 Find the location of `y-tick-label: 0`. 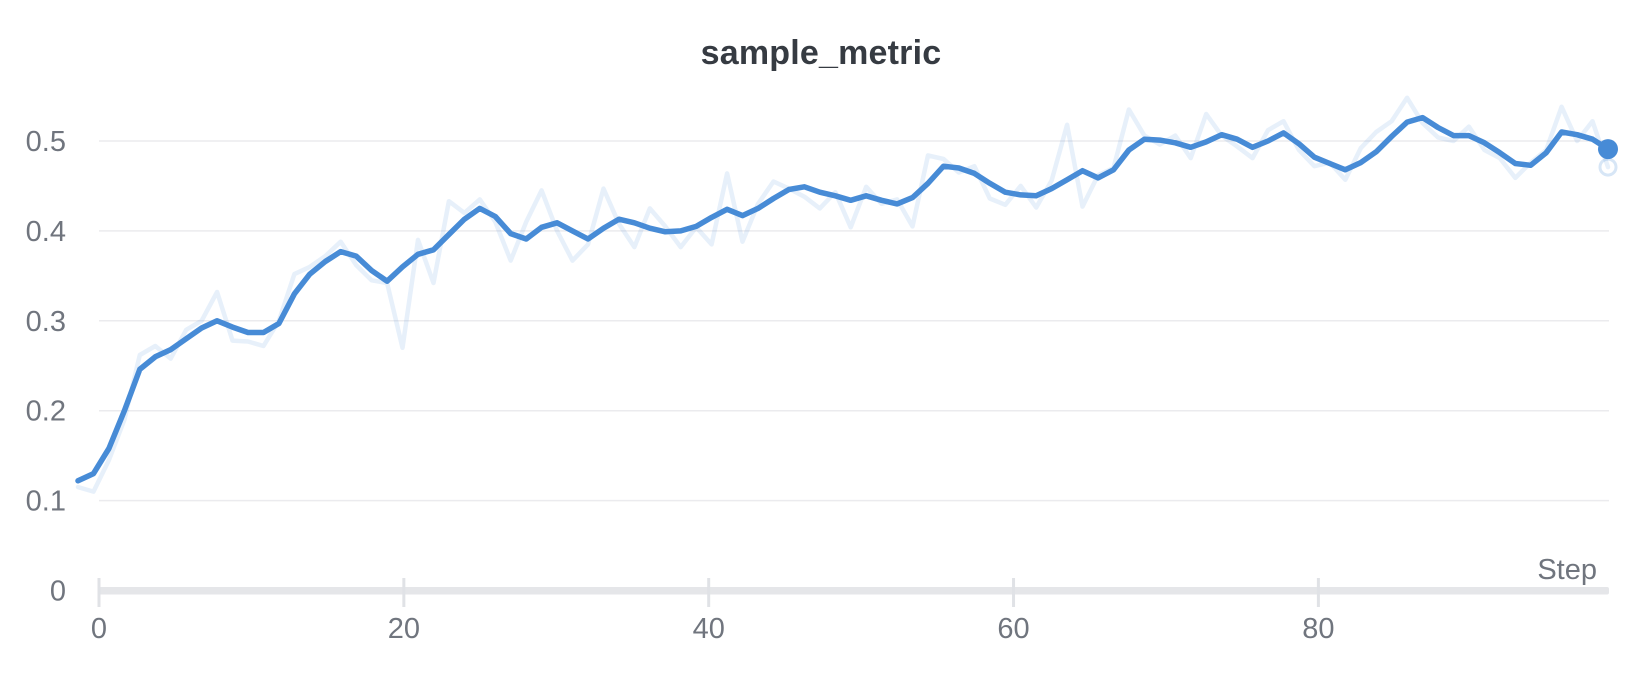

y-tick-label: 0 is located at coordinates (58, 592).